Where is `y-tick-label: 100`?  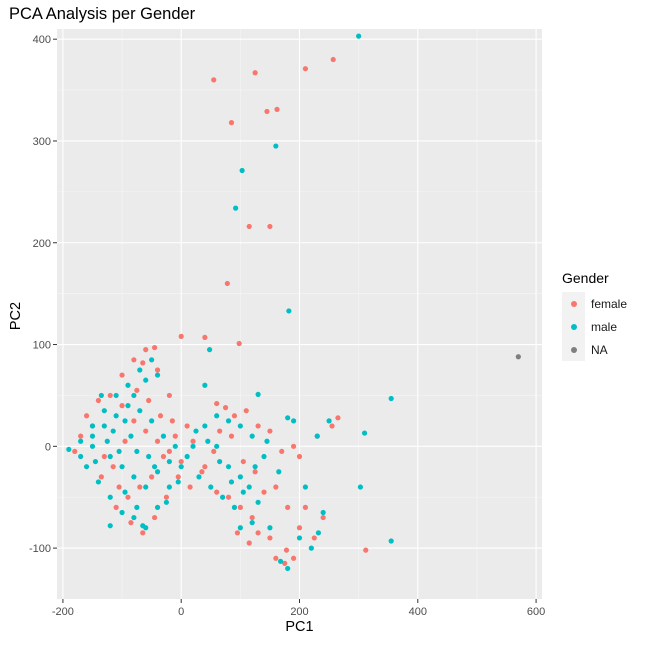 y-tick-label: 100 is located at coordinates (42, 346).